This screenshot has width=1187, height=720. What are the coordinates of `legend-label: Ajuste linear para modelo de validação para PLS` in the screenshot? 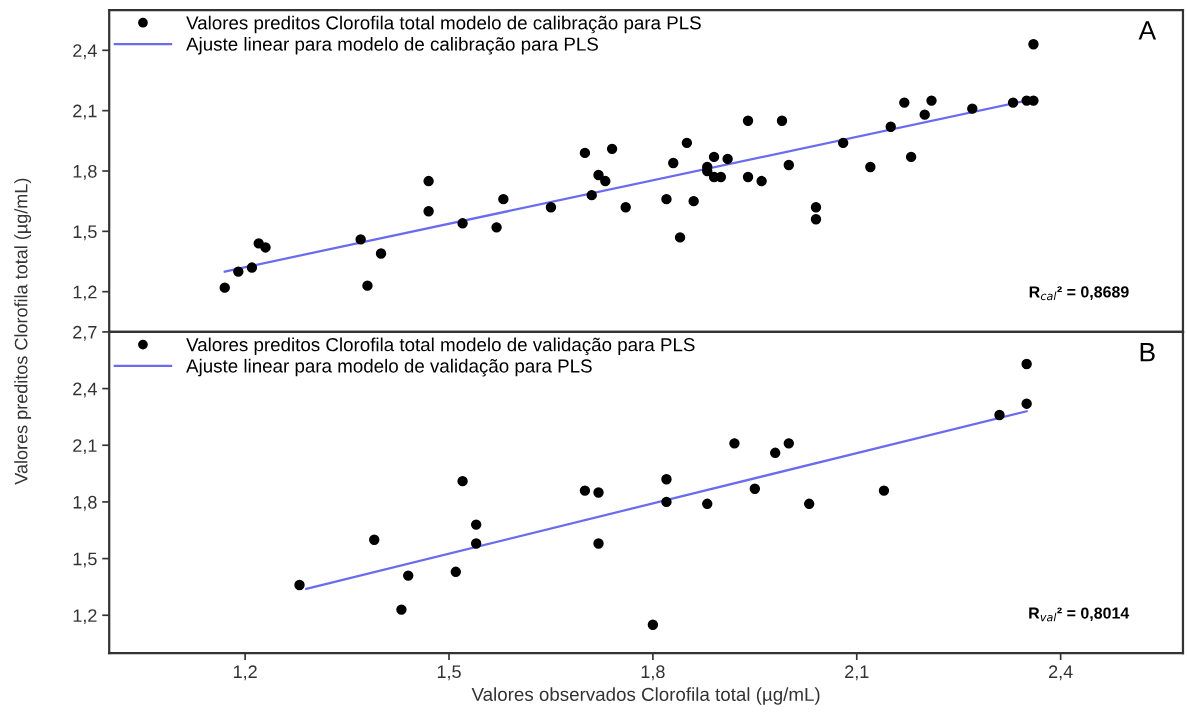 It's located at (389, 367).